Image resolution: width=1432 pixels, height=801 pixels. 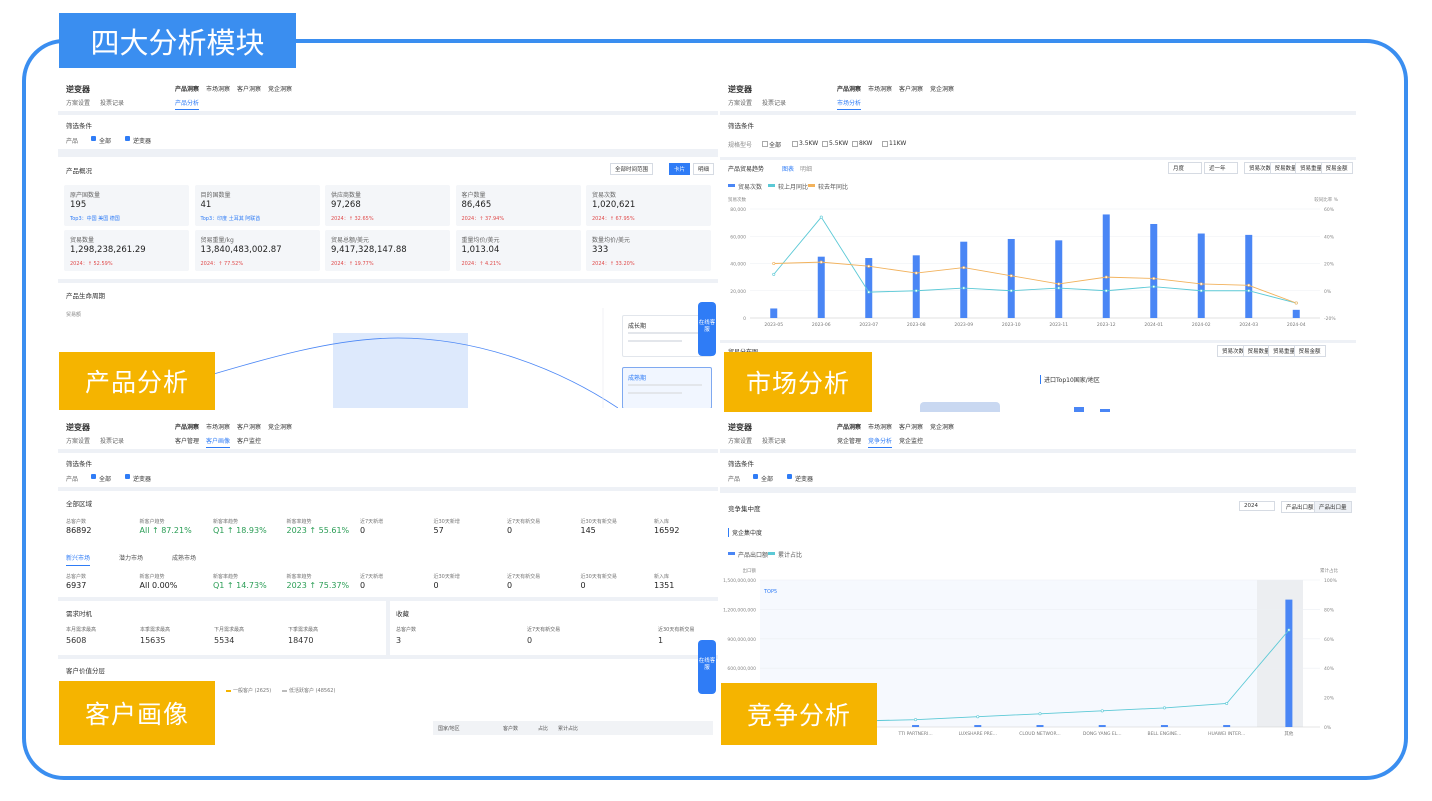 What do you see at coordinates (839, 143) in the screenshot?
I see `spec-option: 5.5KW` at bounding box center [839, 143].